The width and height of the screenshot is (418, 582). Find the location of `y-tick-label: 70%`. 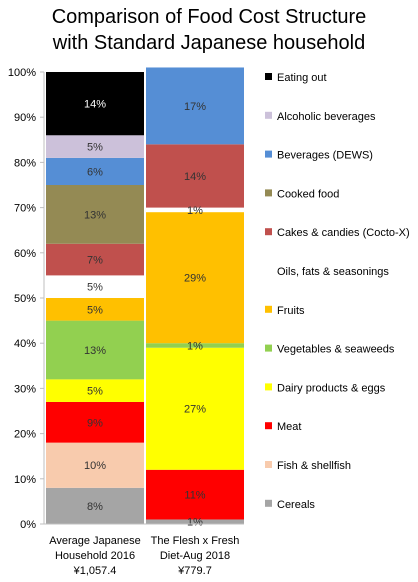

y-tick-label: 70% is located at coordinates (25, 209).